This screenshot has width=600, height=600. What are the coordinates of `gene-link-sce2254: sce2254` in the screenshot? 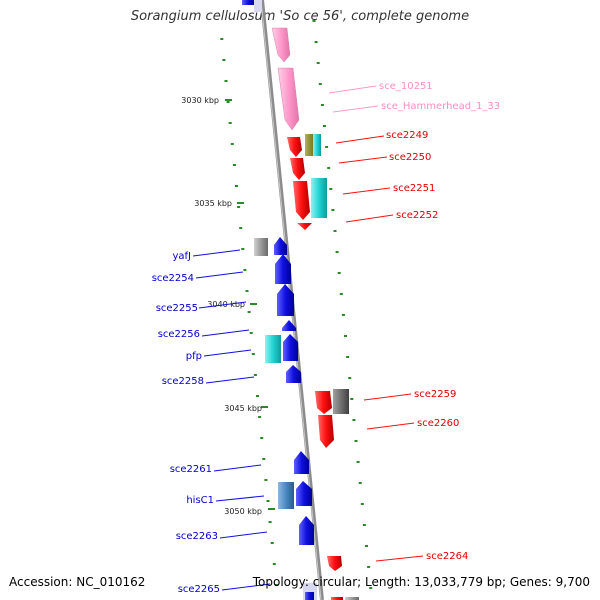 It's located at (173, 278).